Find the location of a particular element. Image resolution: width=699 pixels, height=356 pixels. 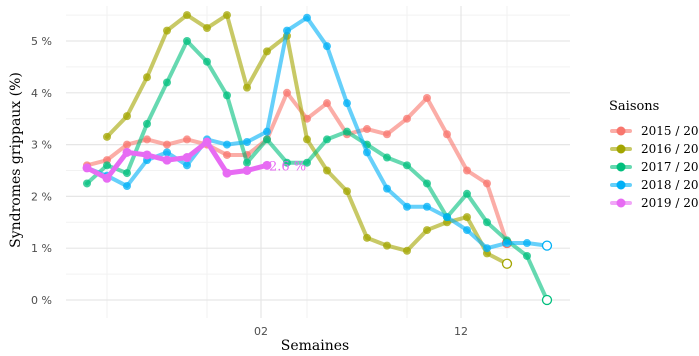

y-axis-title: Syndromes grippaux (%) is located at coordinates (16, 160).